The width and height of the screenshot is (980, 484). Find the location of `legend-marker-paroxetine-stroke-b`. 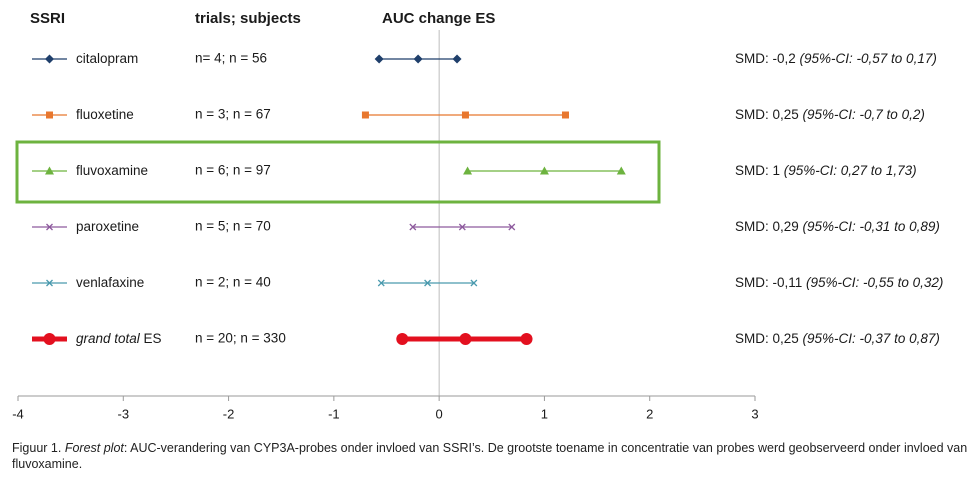

legend-marker-paroxetine-stroke-b is located at coordinates (49, 227).